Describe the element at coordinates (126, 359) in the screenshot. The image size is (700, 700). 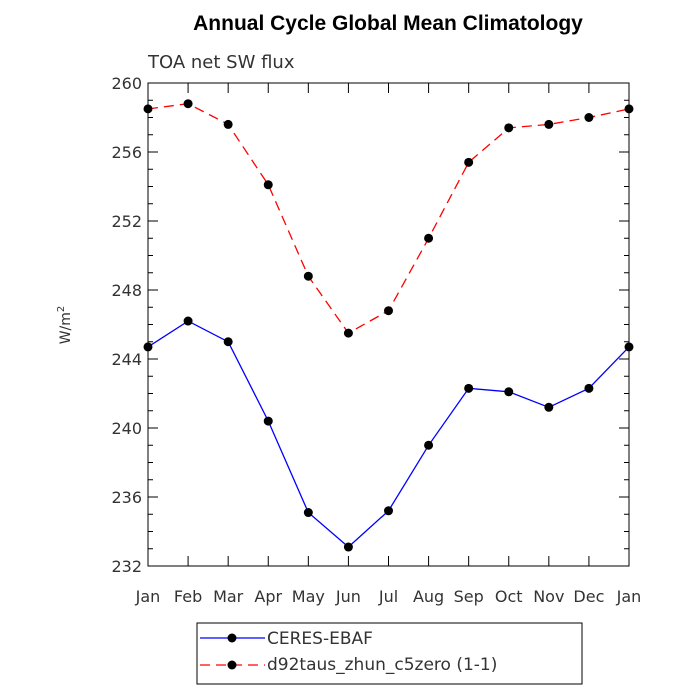
I see `y-tick-label: 244` at that location.